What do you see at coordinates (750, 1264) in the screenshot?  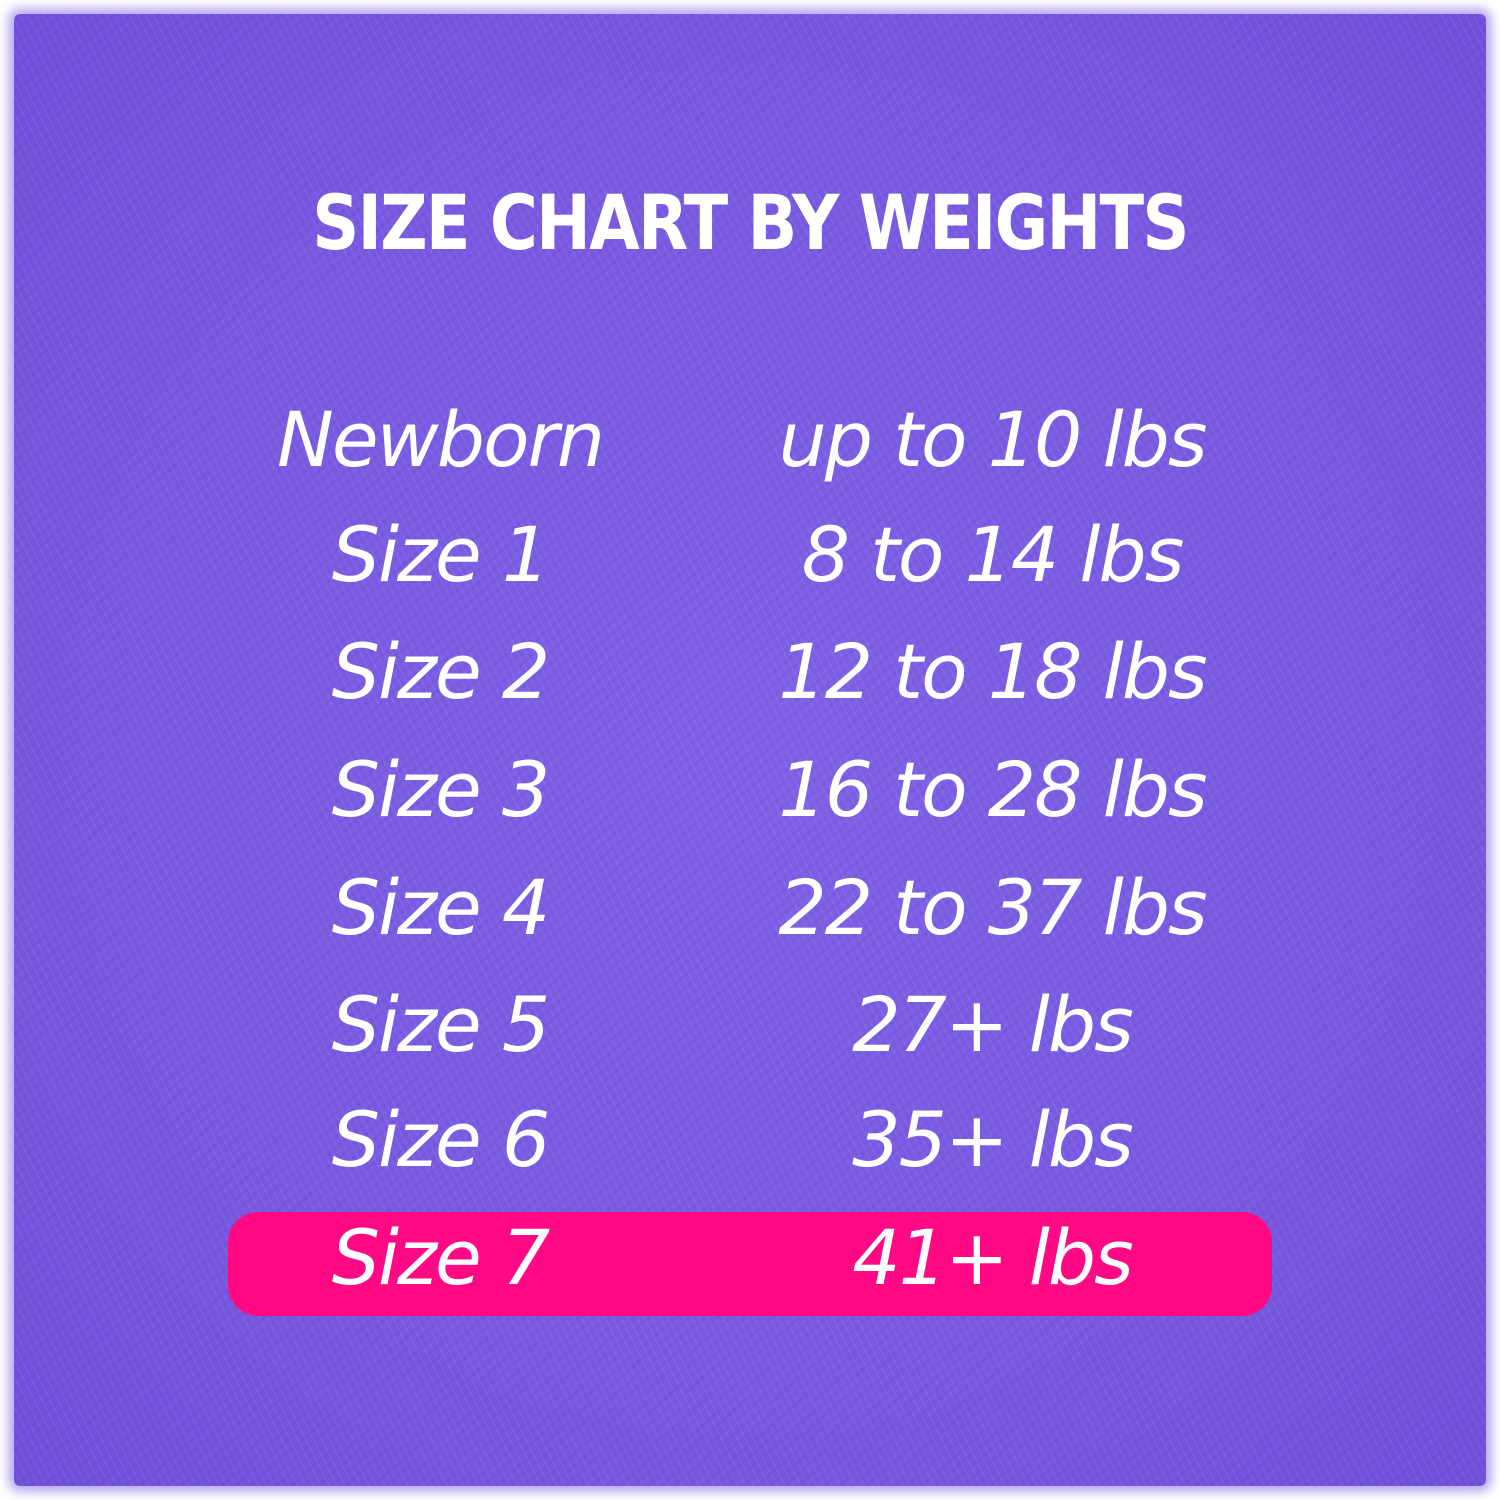 I see `highlight-bar` at bounding box center [750, 1264].